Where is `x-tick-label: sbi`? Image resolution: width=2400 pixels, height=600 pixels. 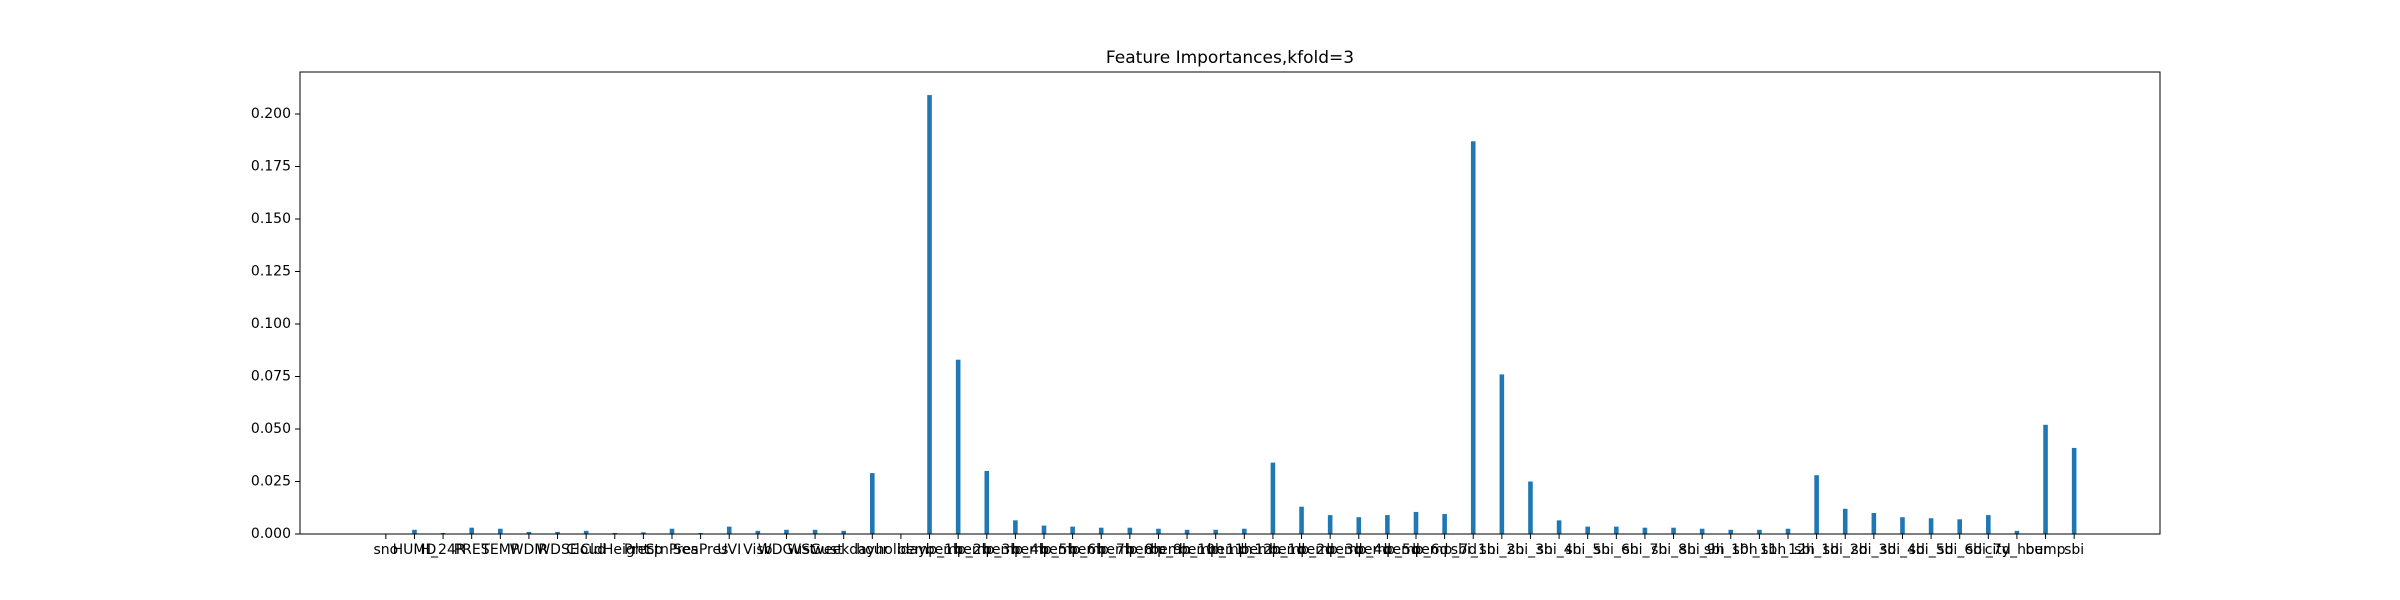
x-tick-label: sbi is located at coordinates (2074, 550).